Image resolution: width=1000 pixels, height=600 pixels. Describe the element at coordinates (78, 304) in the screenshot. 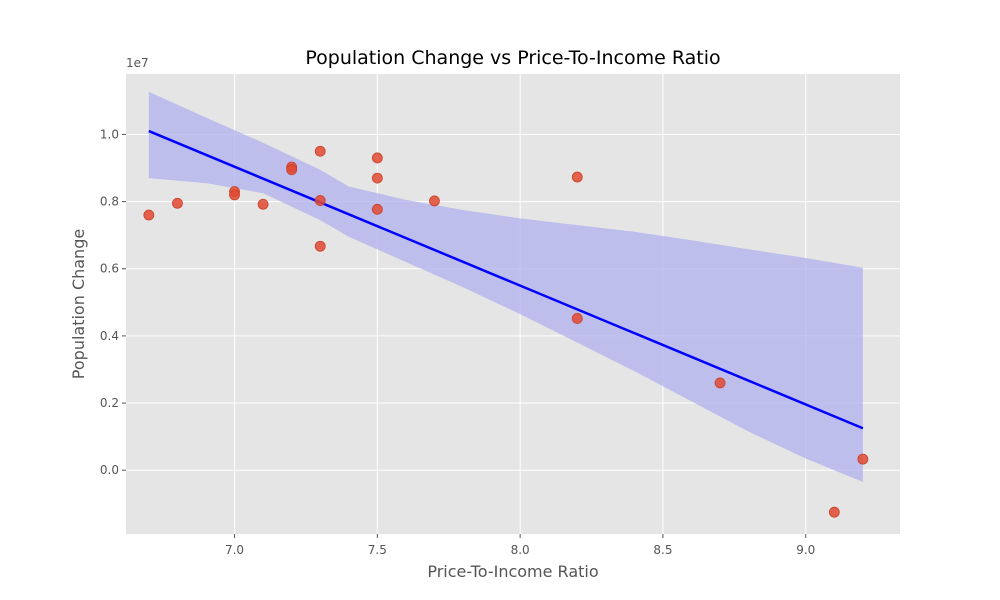

I see `y-axis-label: Population Change` at that location.